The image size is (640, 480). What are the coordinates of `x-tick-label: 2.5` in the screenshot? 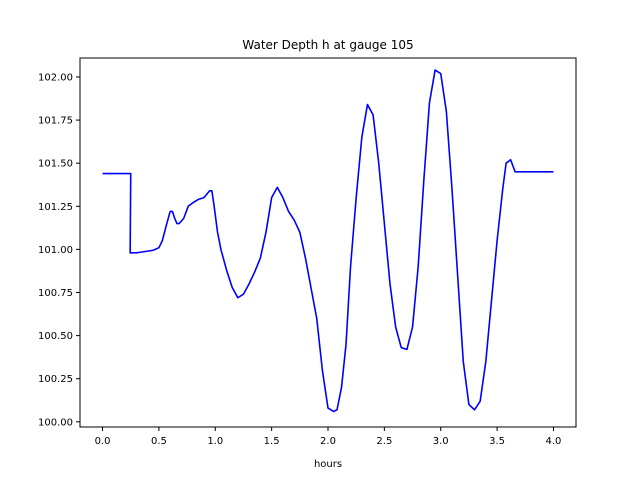 It's located at (384, 441).